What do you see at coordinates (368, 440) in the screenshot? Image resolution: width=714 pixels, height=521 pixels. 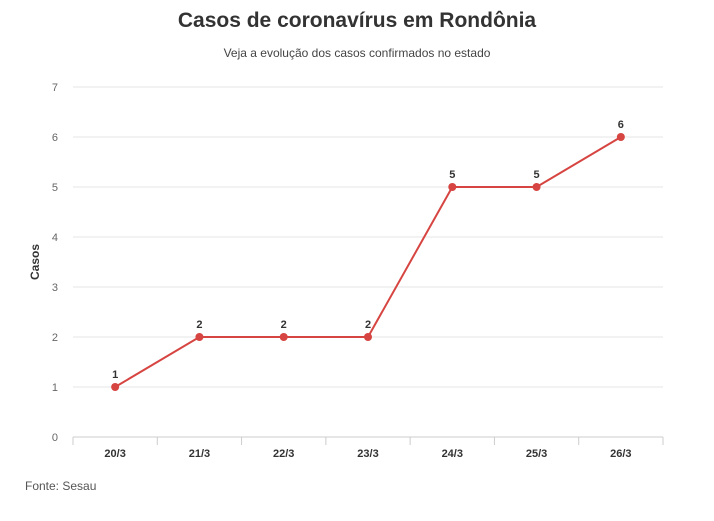 I see `x-axis` at bounding box center [368, 440].